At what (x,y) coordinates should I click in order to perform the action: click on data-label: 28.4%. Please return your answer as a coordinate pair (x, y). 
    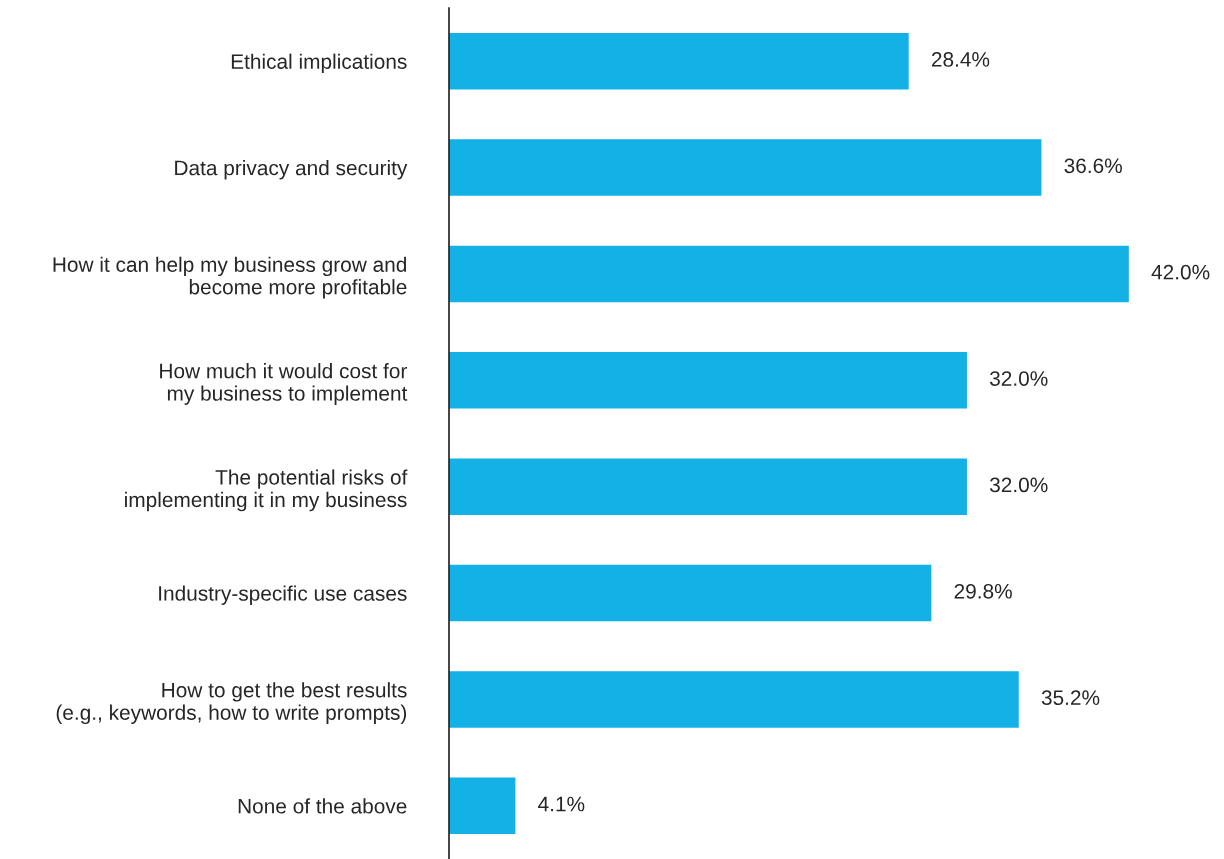
    Looking at the image, I should click on (960, 59).